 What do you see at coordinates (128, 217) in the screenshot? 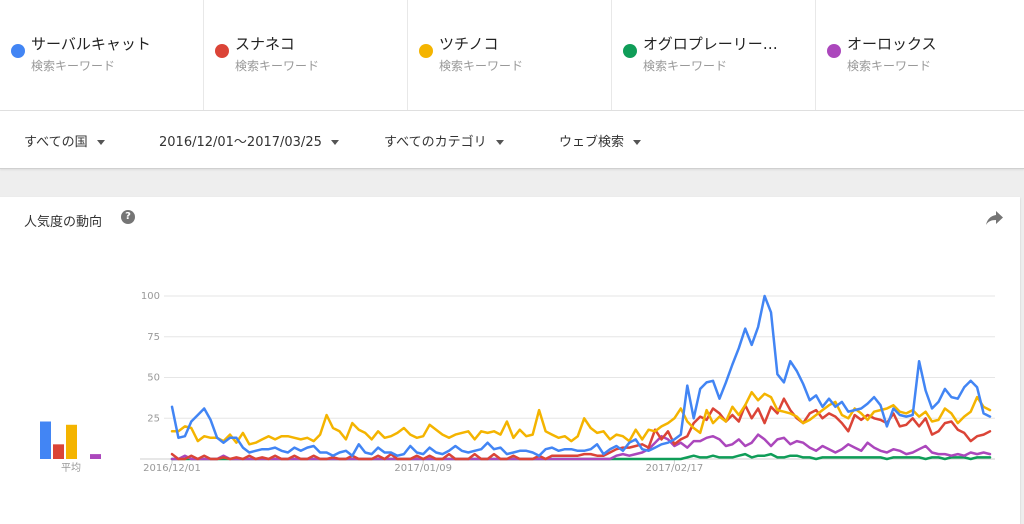
I see `help-icon: ?` at bounding box center [128, 217].